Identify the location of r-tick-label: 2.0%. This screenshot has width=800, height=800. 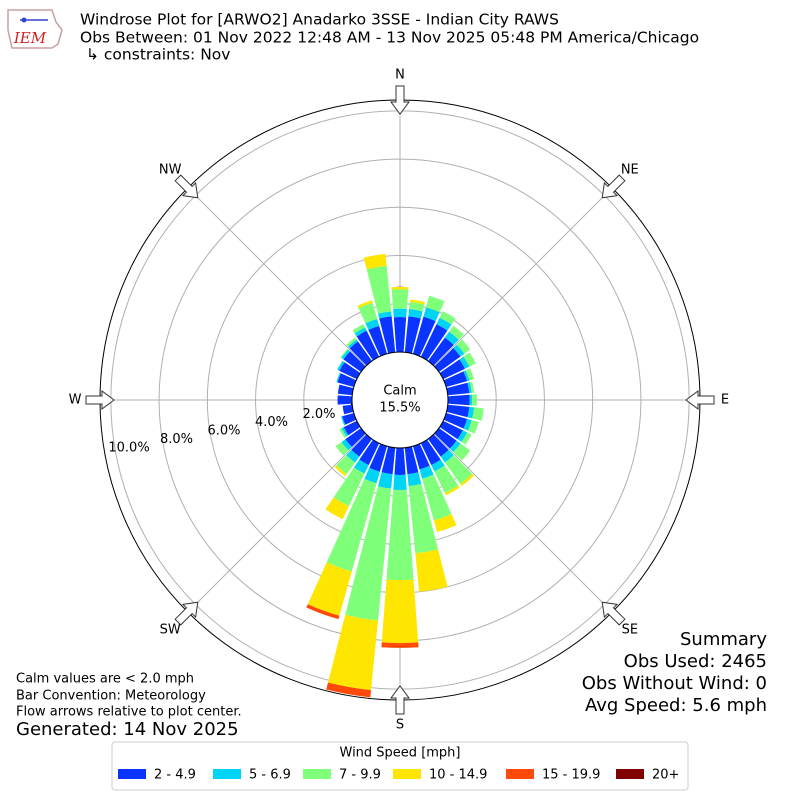
(319, 414).